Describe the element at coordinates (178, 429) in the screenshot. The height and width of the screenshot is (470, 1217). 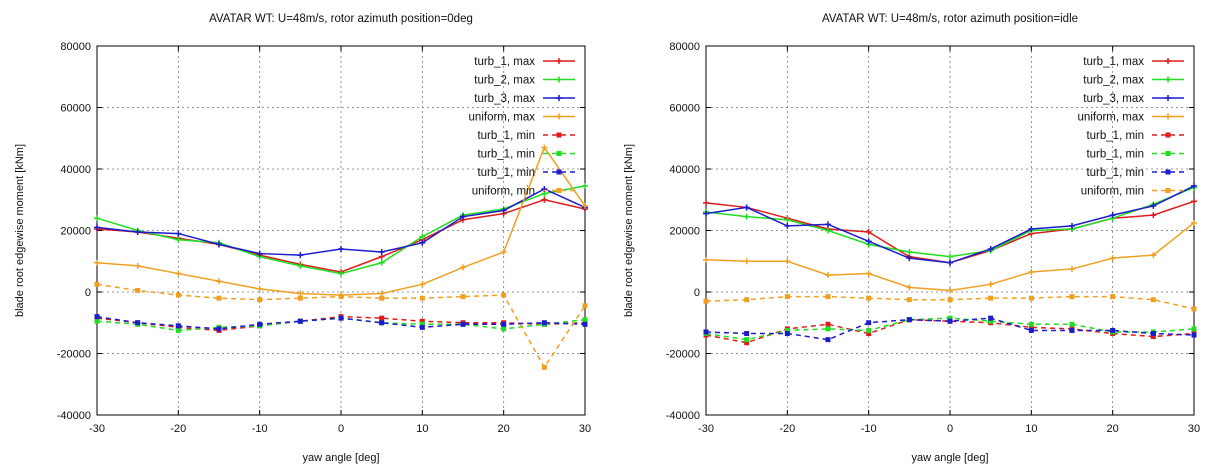
I see `chart-0-xtick-label-1: -20` at that location.